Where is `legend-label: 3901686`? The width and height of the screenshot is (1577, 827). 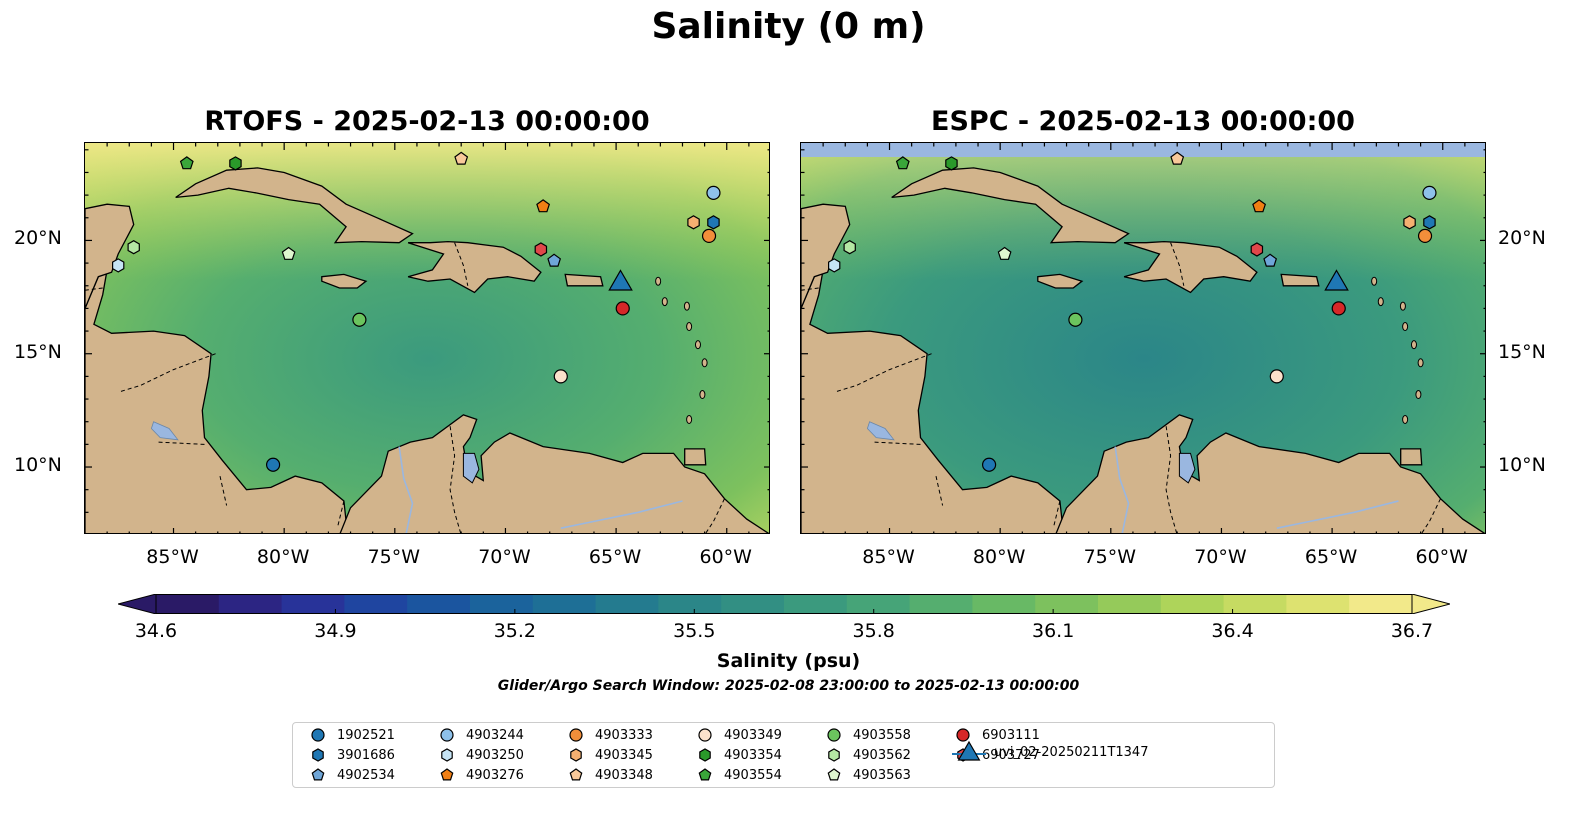
legend-label: 3901686 is located at coordinates (366, 755).